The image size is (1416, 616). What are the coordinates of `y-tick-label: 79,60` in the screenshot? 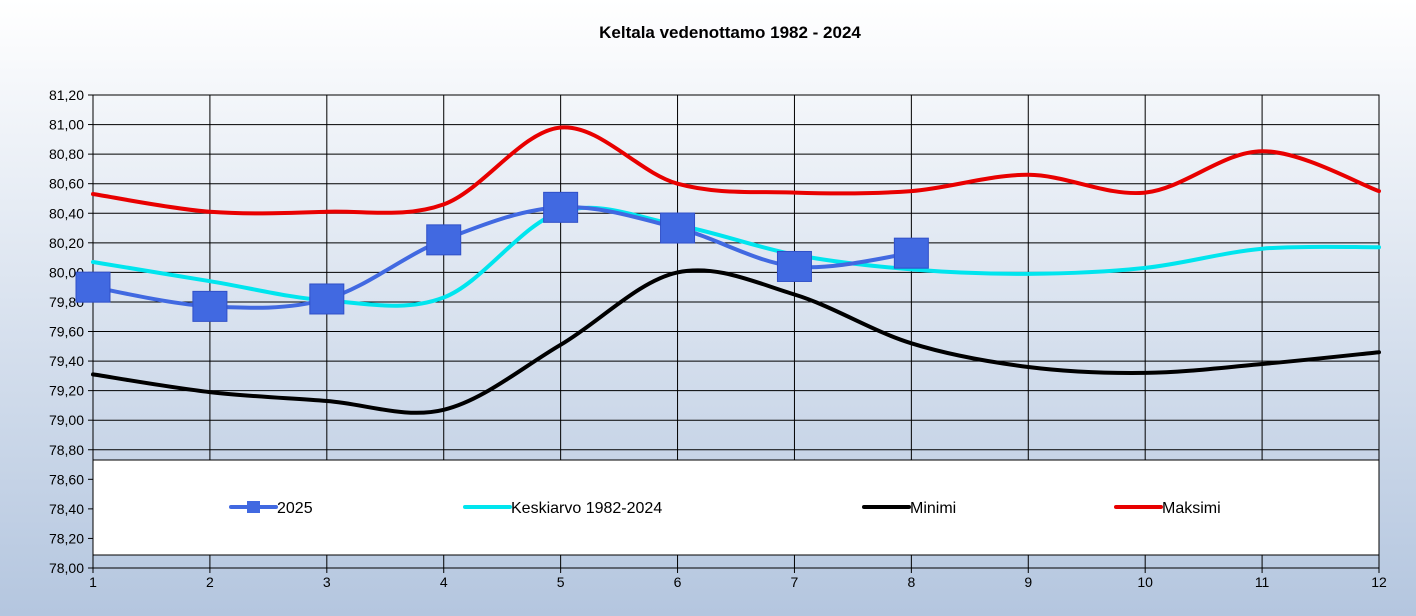 It's located at (66, 332).